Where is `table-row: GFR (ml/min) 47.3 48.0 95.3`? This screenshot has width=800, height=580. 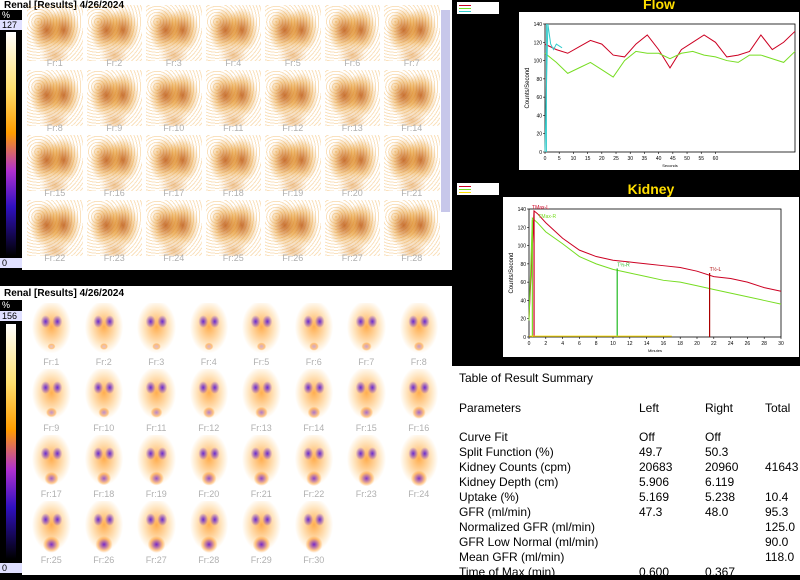
table-row: GFR (ml/min) 47.3 48.0 95.3 is located at coordinates (629, 512).